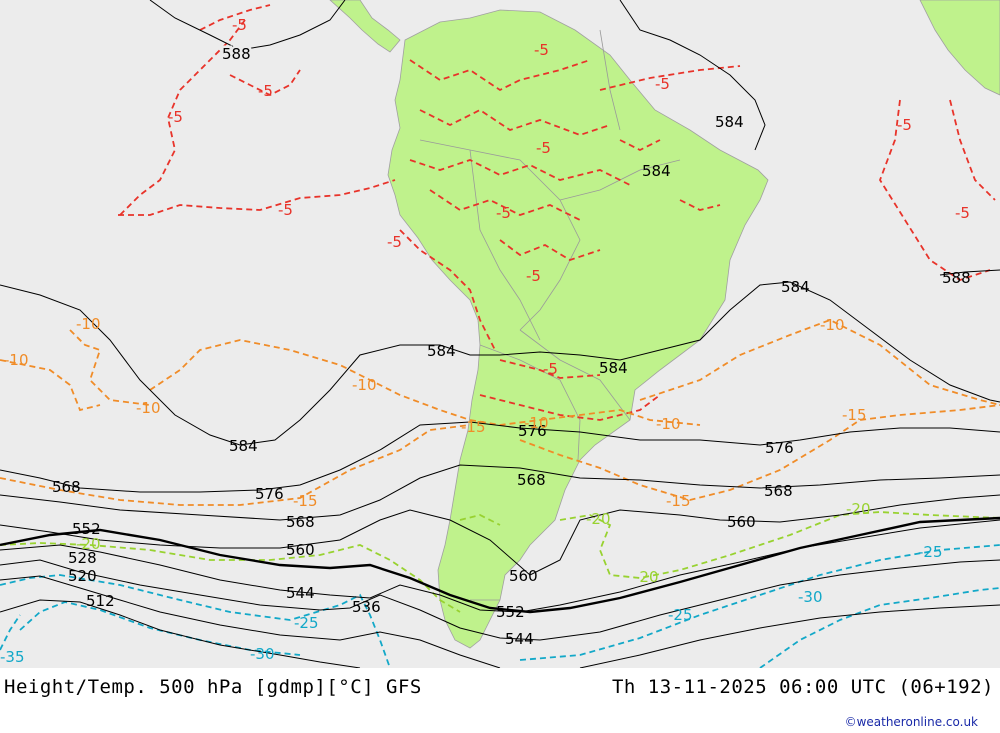 Image resolution: width=1000 pixels, height=733 pixels. Describe the element at coordinates (100, 601) in the screenshot. I see `height-label: 512` at that location.